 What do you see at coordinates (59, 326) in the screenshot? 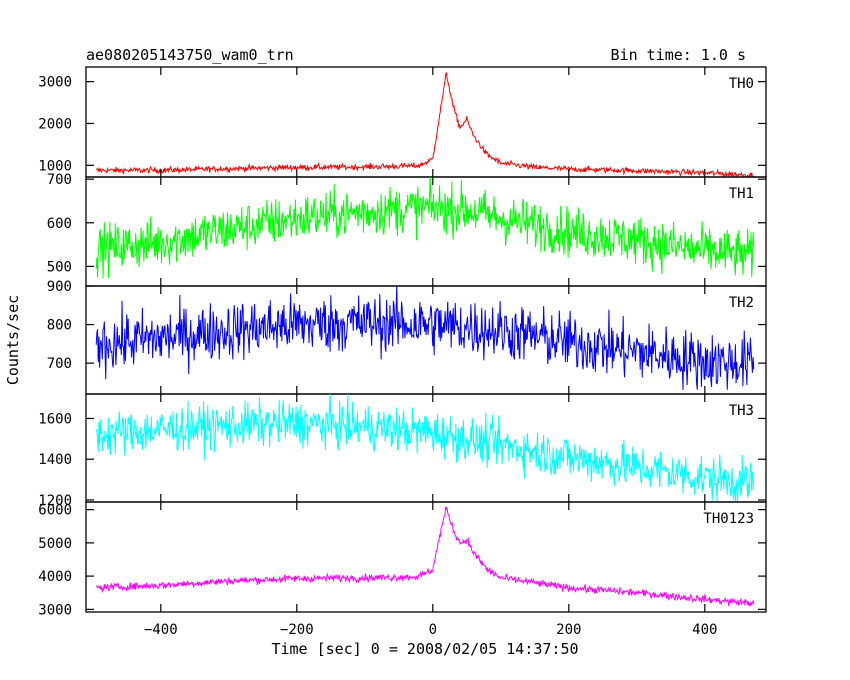
I see `y-tick-label: 800` at bounding box center [59, 326].